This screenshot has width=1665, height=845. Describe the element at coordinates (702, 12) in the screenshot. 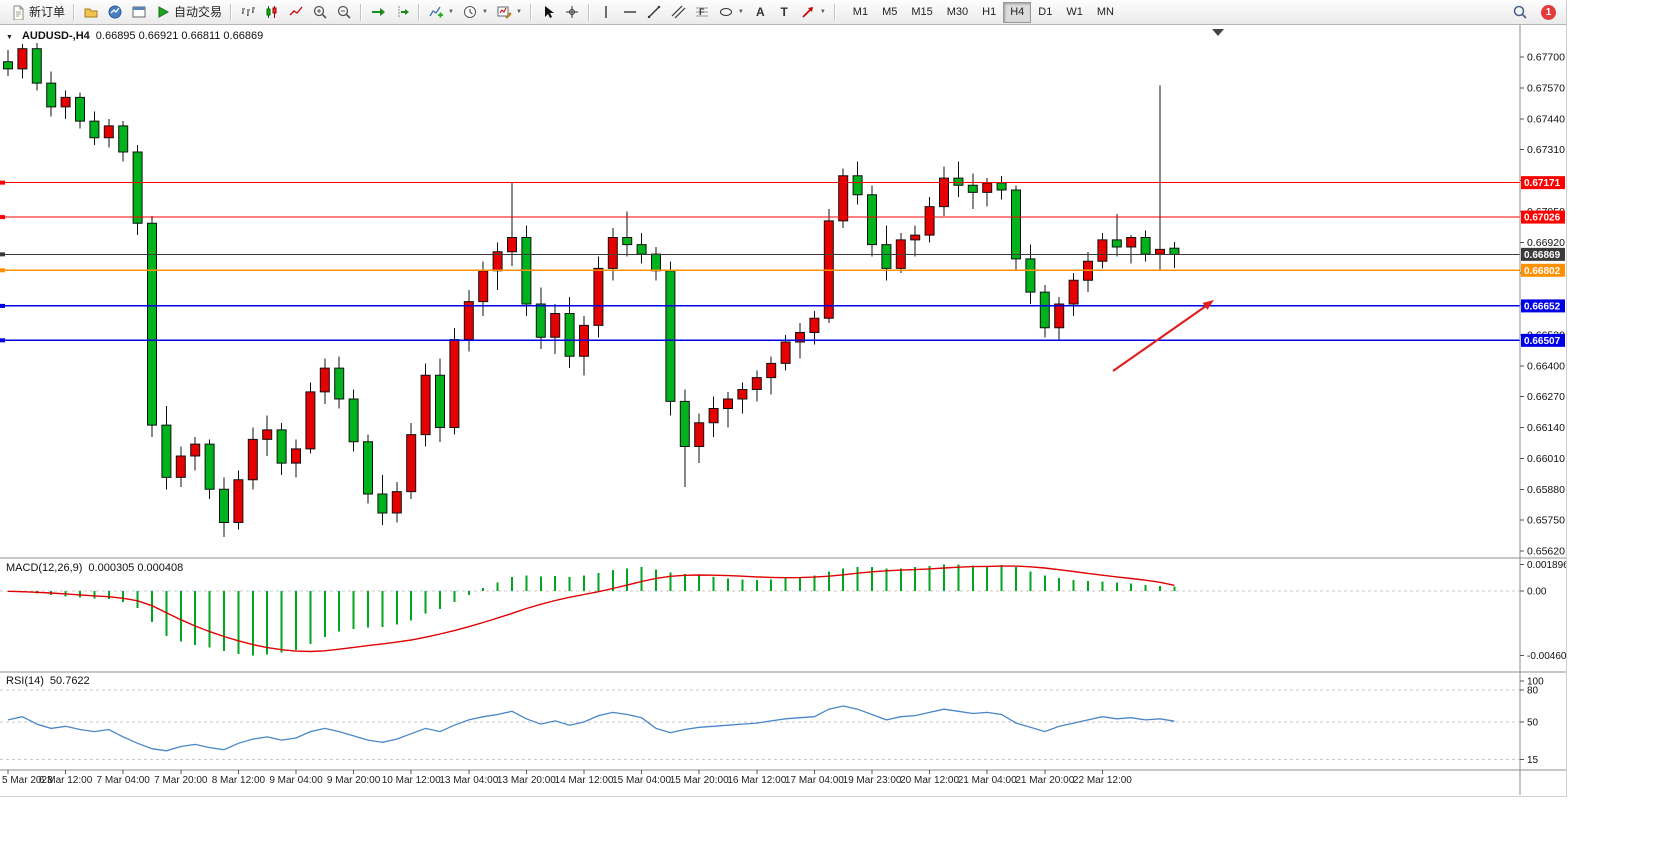

I see `fibonacci-button: F` at that location.